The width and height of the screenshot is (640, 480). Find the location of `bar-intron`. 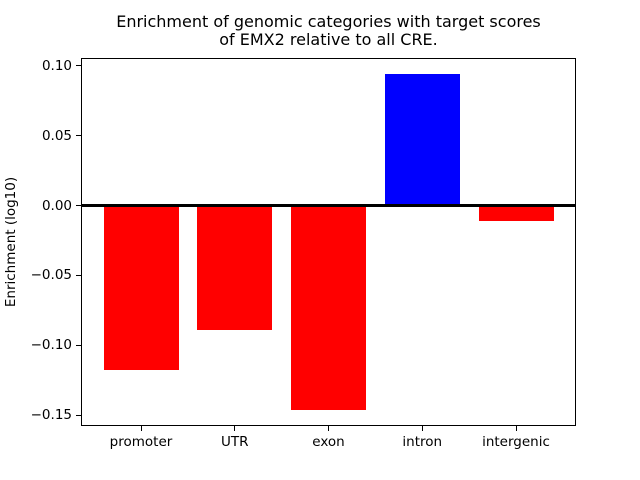

bar-intron is located at coordinates (422, 140).